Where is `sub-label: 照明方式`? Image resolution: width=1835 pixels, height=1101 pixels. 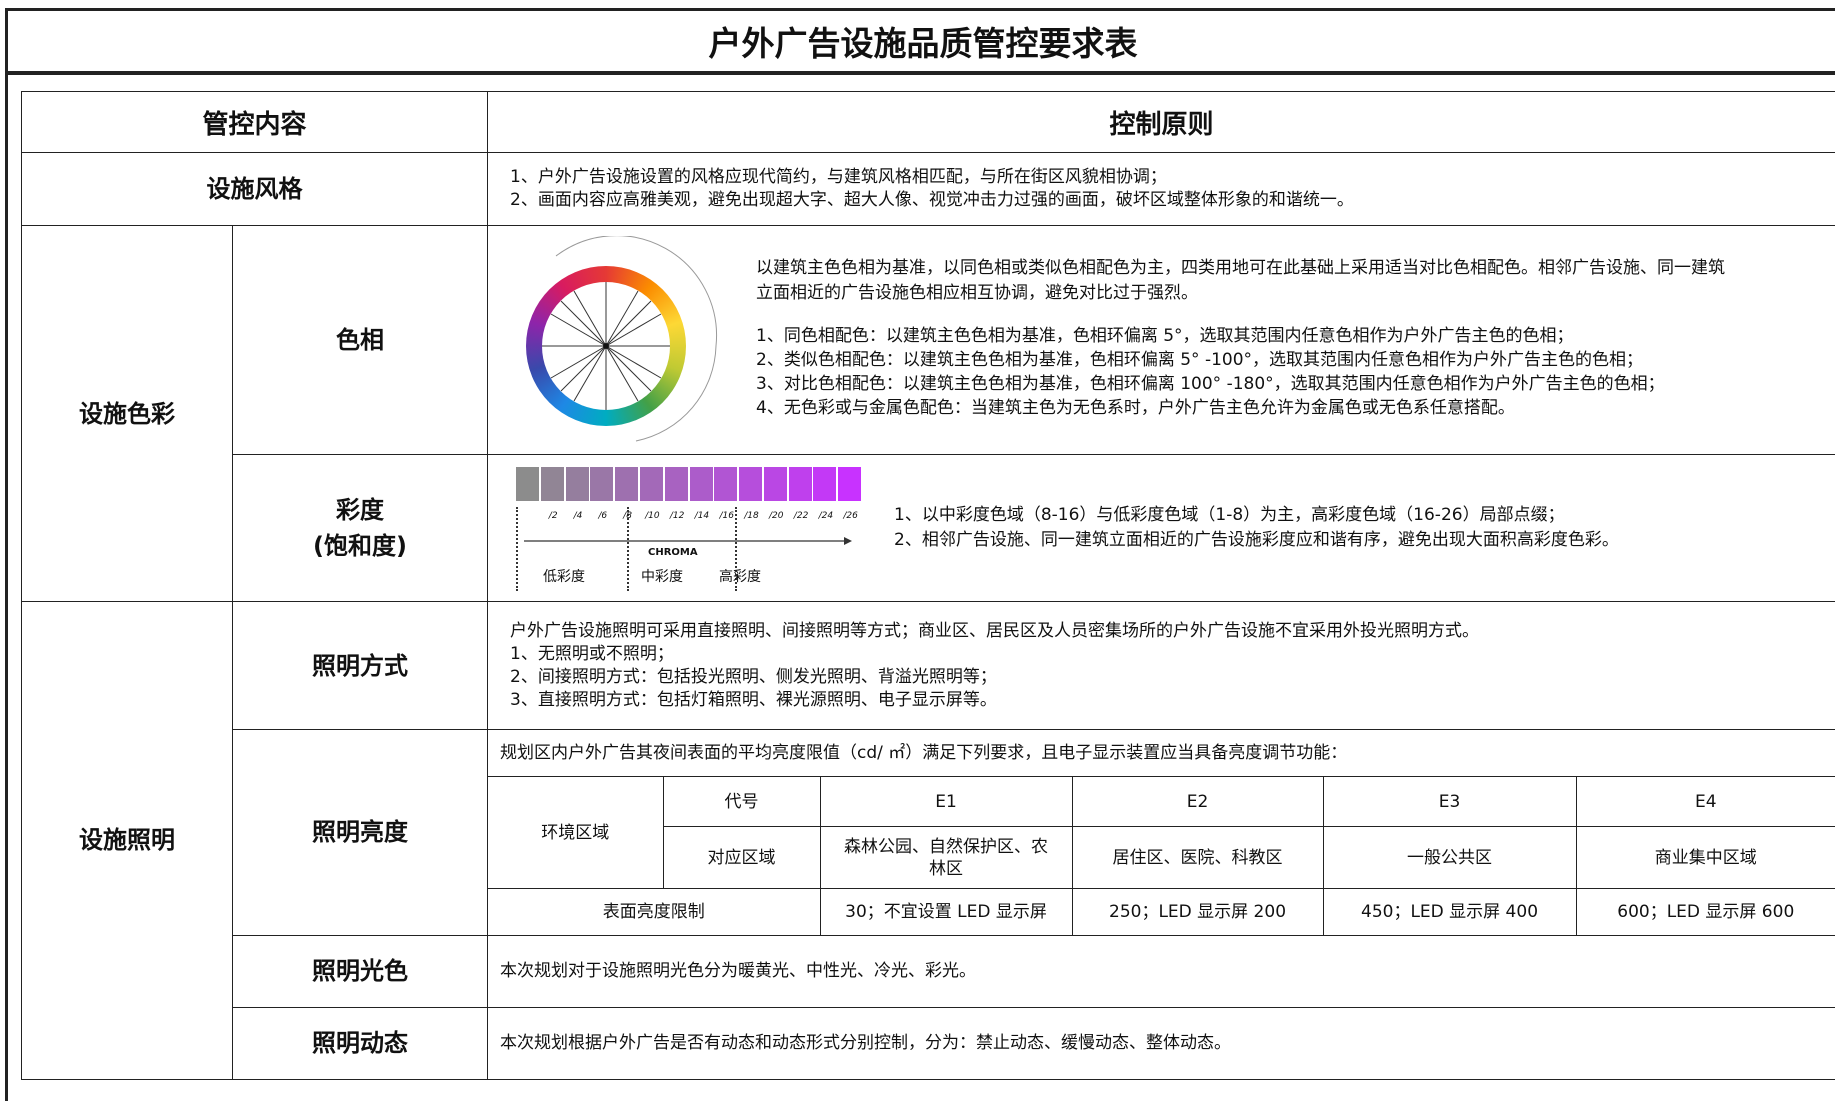
sub-label: 照明方式 is located at coordinates (360, 665).